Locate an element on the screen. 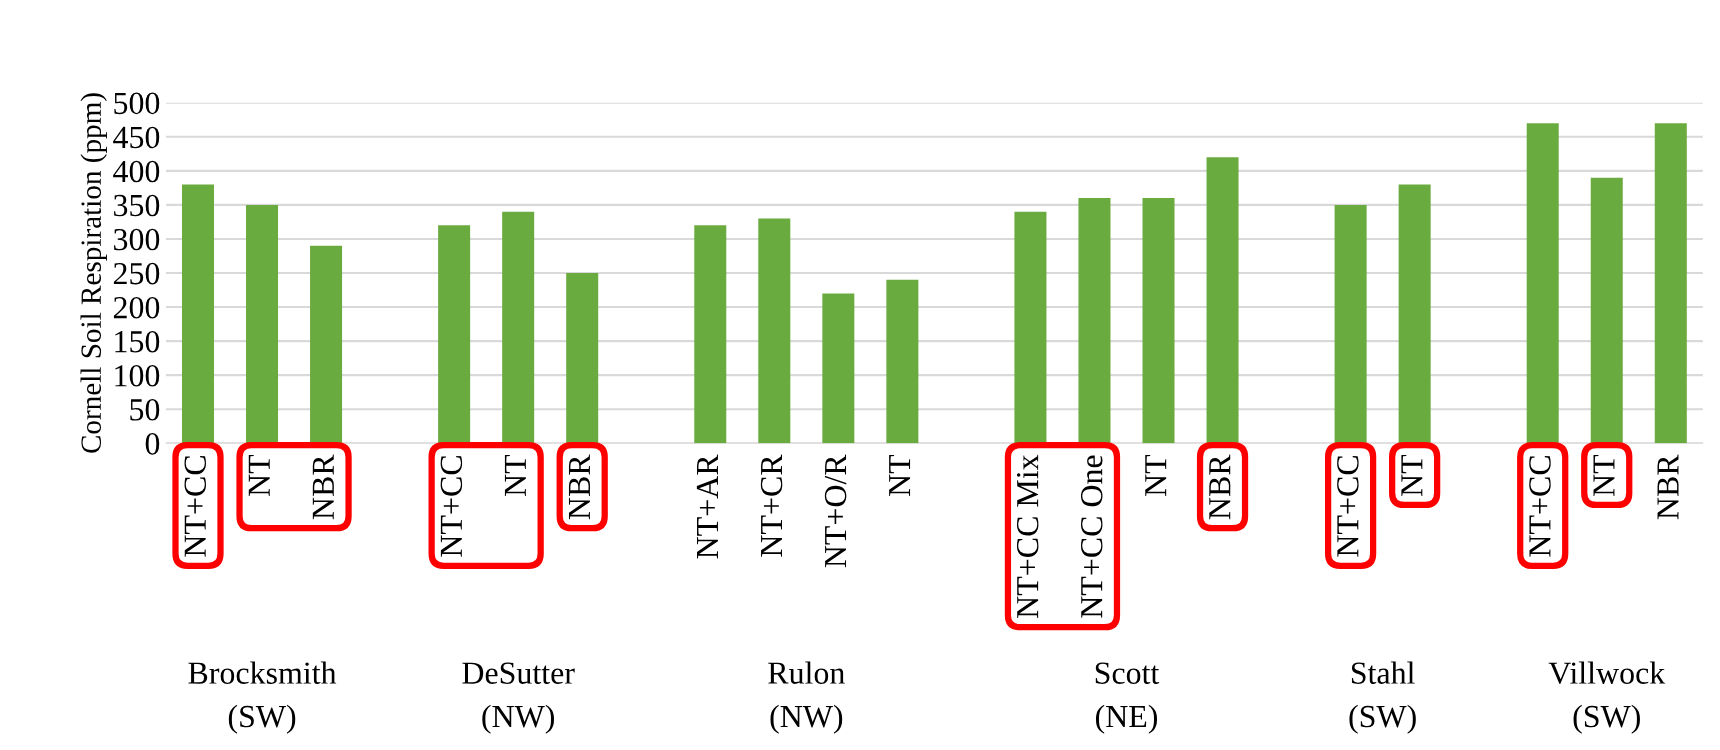  y-tick-label: 150 is located at coordinates (137, 341).